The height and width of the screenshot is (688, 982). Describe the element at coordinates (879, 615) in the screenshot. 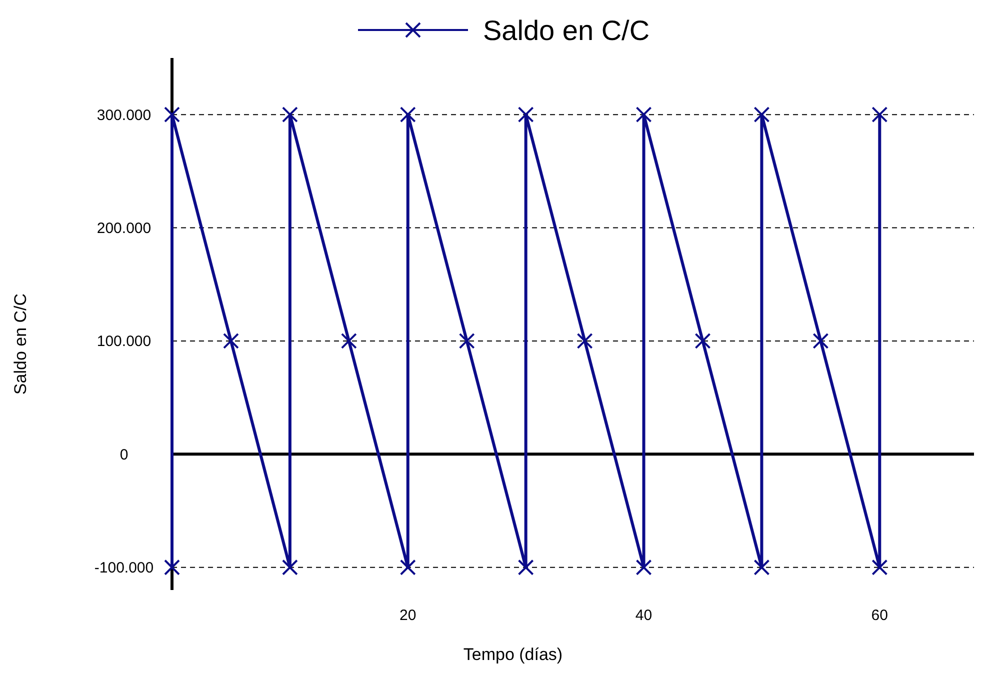

I see `x-tick-label: 60` at that location.